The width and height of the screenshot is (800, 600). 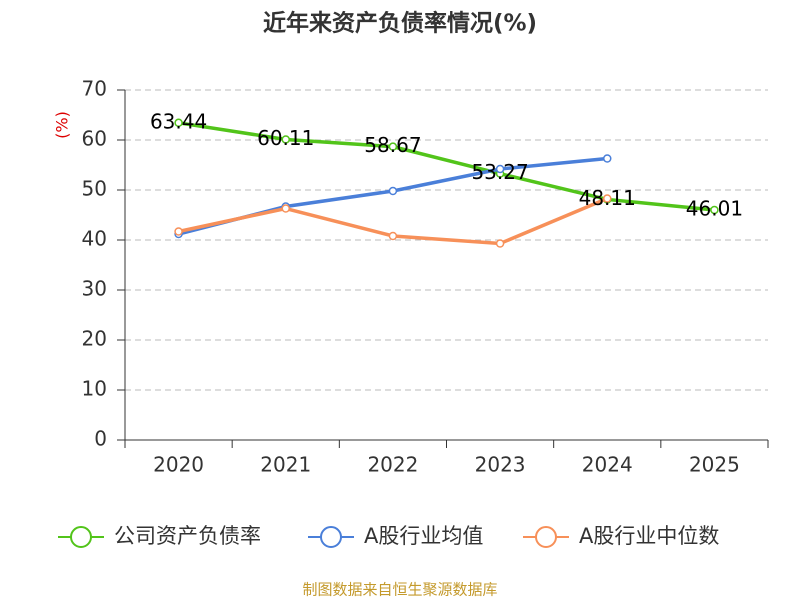 I want to click on source-note: 制图数据来自恒生聚源数据库, so click(x=399, y=590).